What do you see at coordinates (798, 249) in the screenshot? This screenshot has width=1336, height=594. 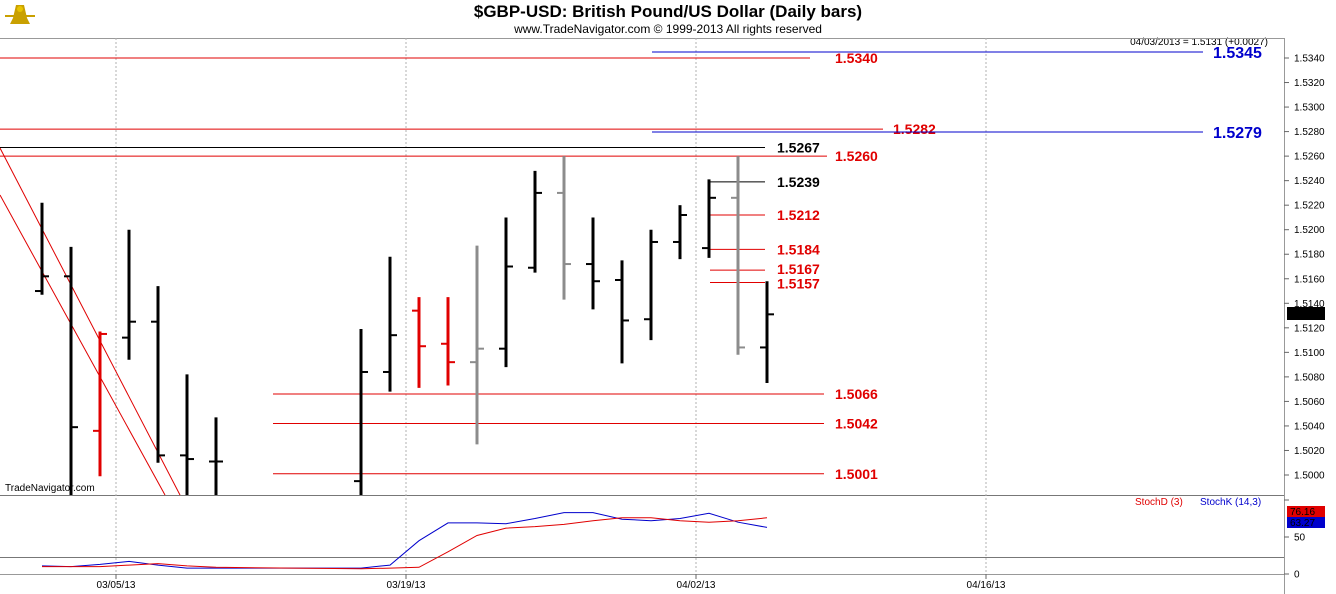 I see `level-label: 1.5184` at bounding box center [798, 249].